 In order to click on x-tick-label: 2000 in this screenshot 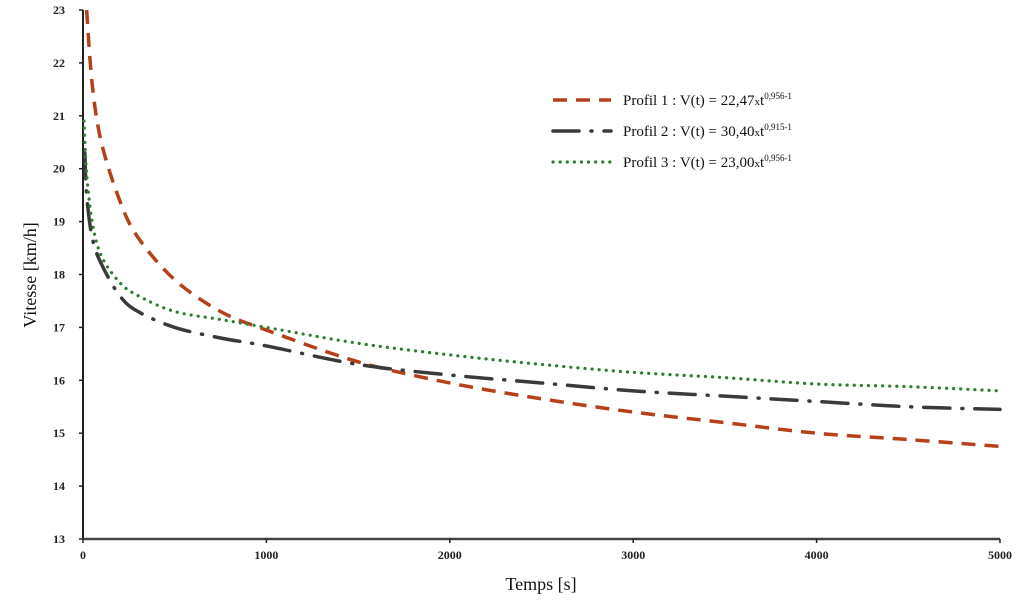, I will do `click(450, 555)`.